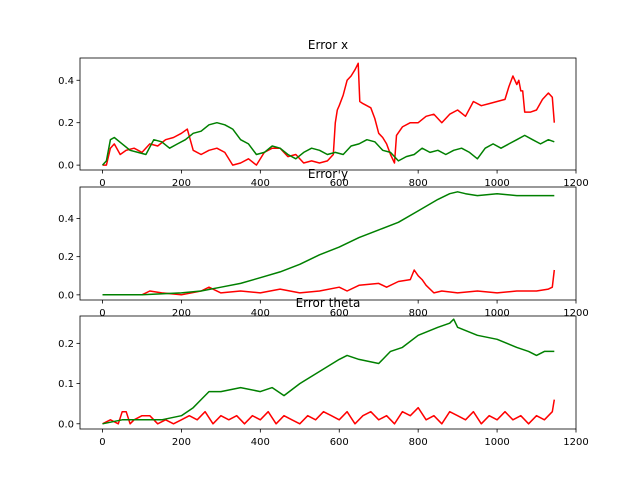 This screenshot has height=480, width=640. Describe the element at coordinates (328, 143) in the screenshot. I see `series-line-green` at that location.